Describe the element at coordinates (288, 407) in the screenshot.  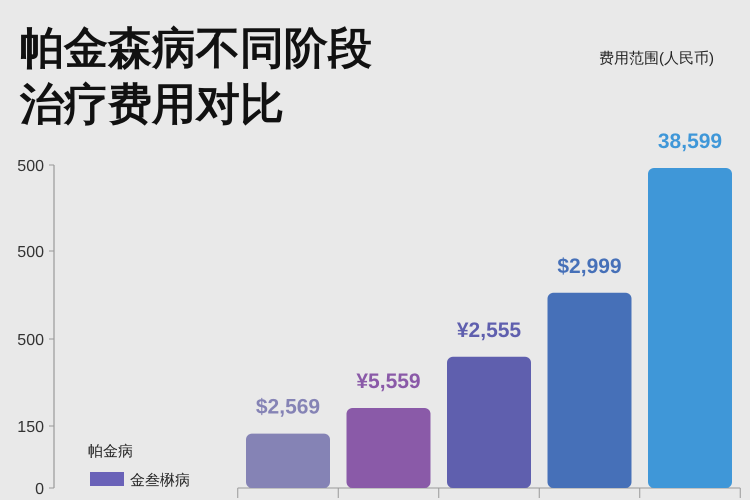
I see `annotation: $2,569` at that location.